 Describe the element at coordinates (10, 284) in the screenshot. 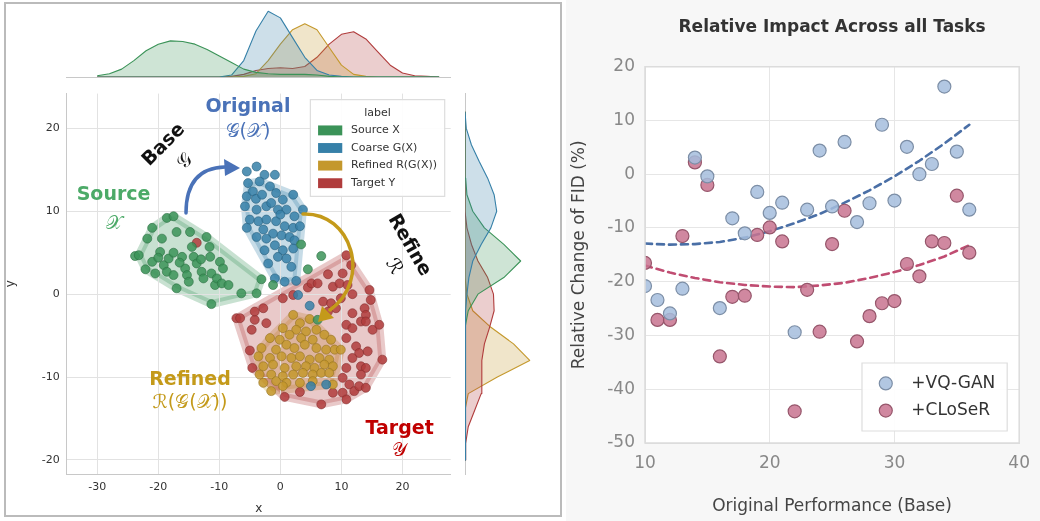

I see `y-axis-title: y` at that location.